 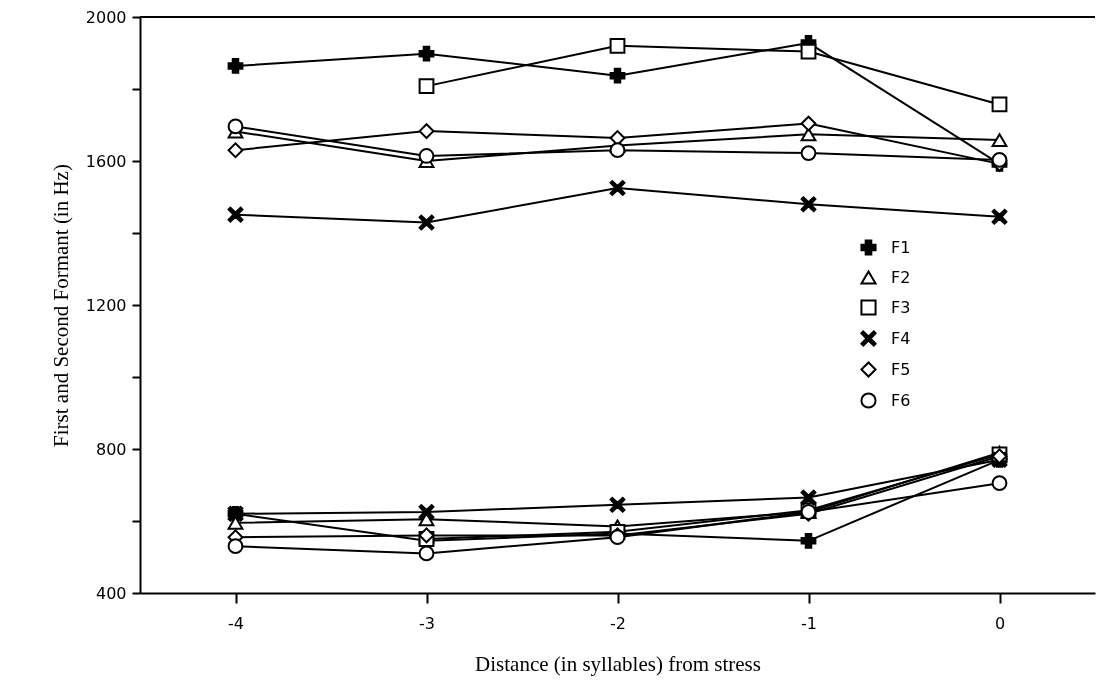 What do you see at coordinates (427, 623) in the screenshot?
I see `x-tick-label: -3` at bounding box center [427, 623].